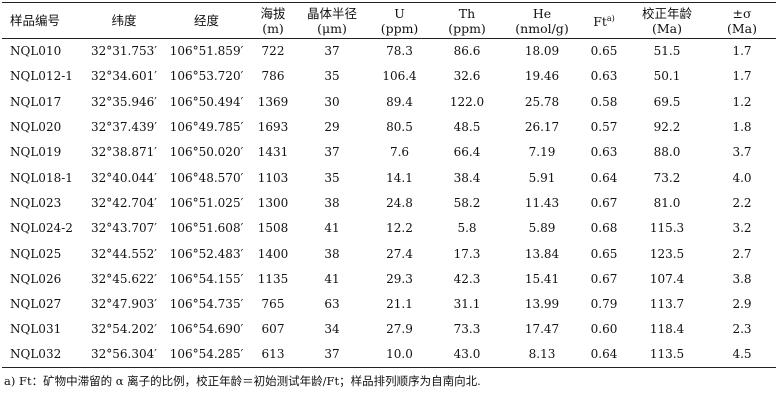 The image size is (778, 408). I want to click on cell-elevation: 607, so click(273, 329).